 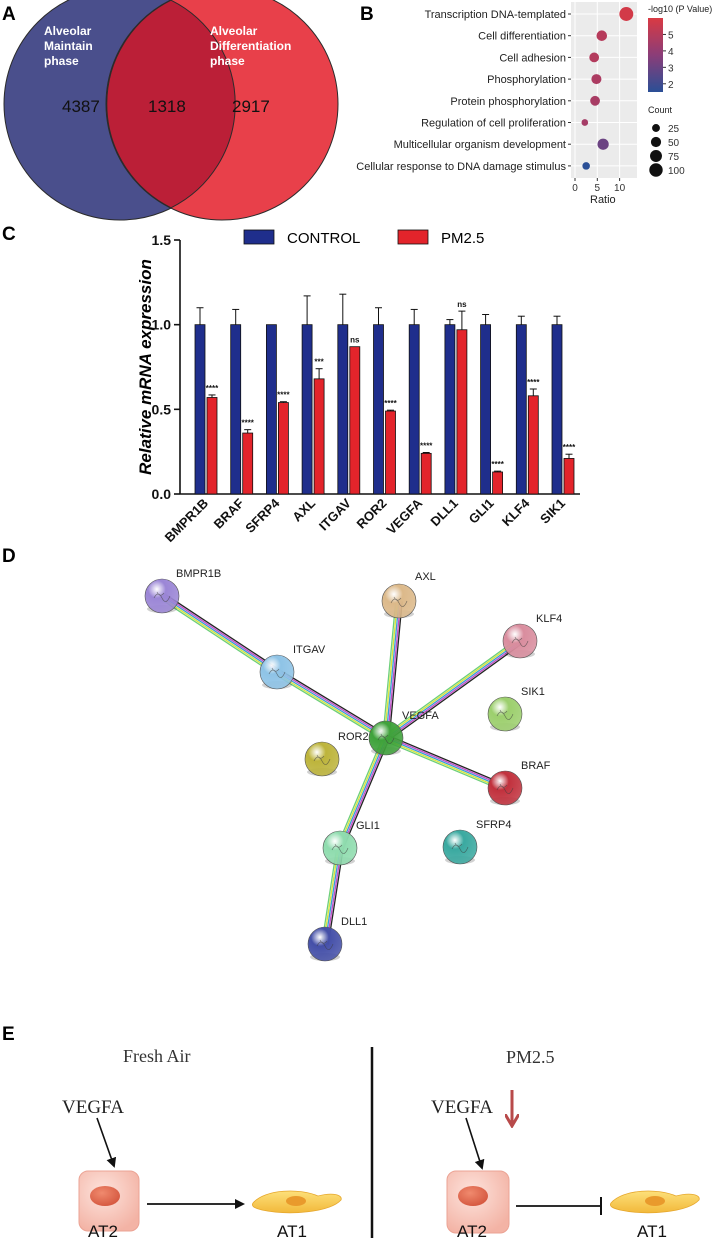 I want to click on right-regulator-label: VEGFA, so click(x=462, y=1107).